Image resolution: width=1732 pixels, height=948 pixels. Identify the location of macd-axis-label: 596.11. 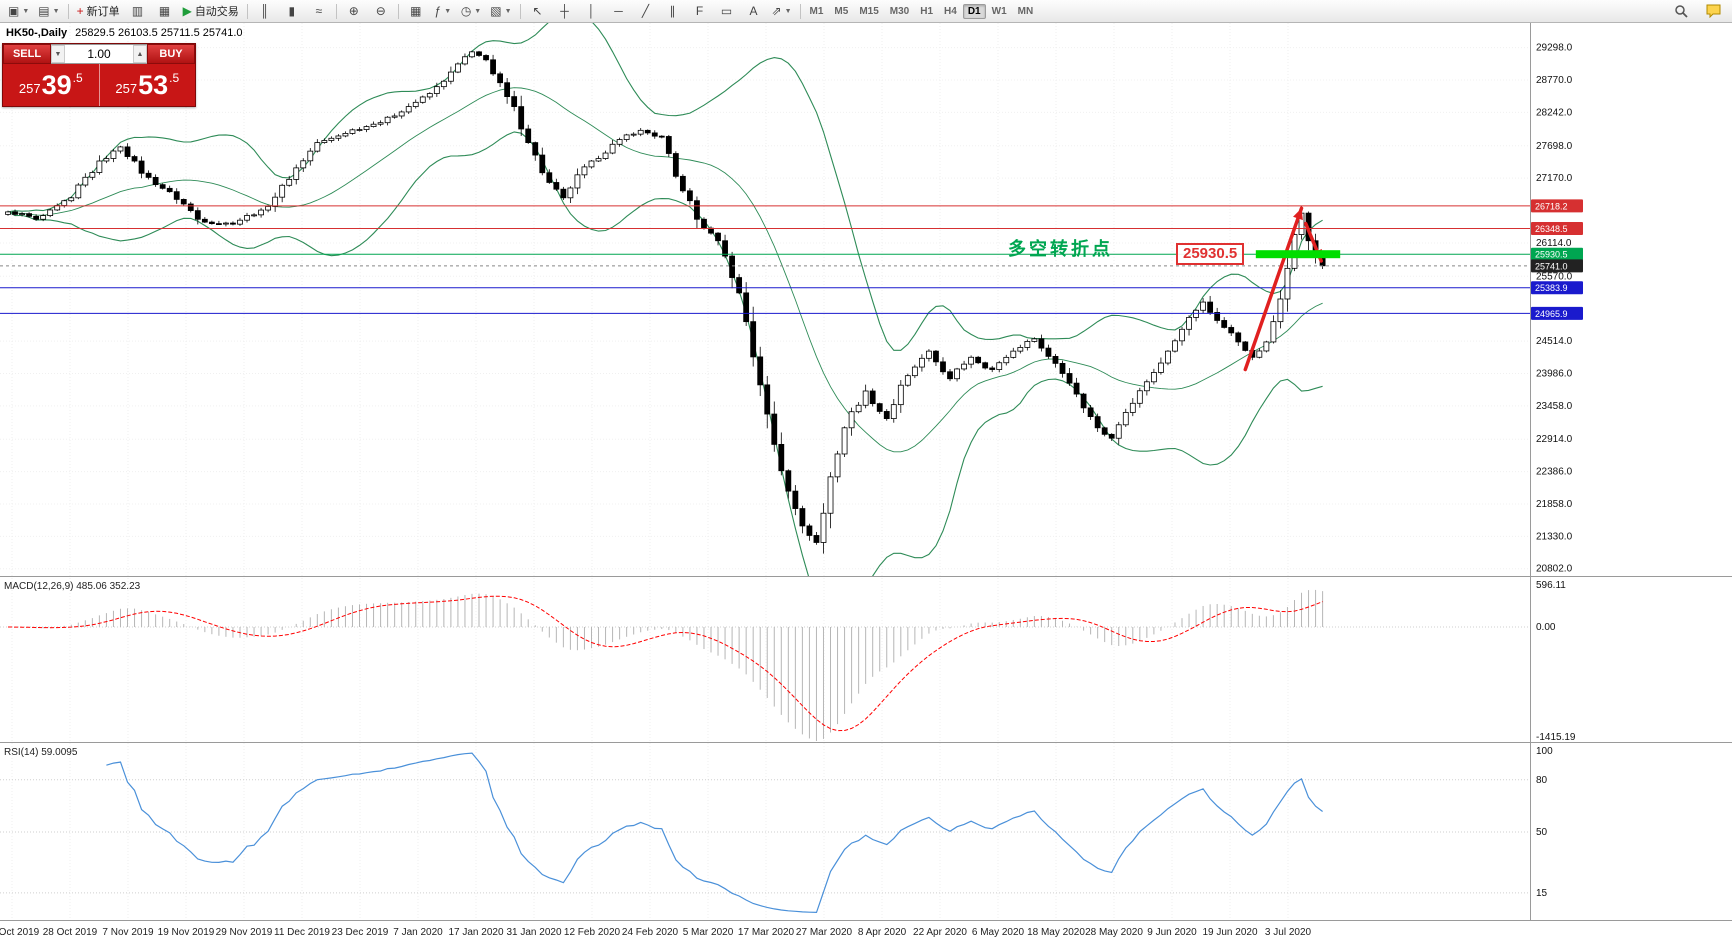
(1551, 585).